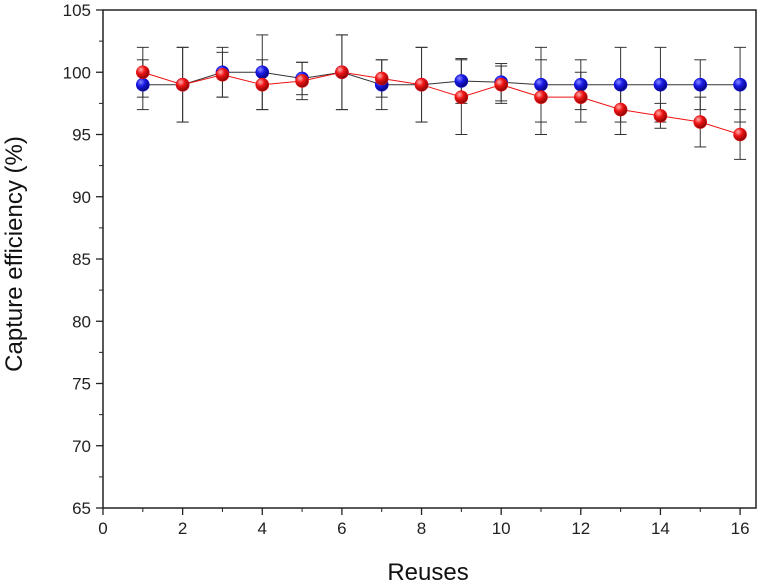 Image resolution: width=759 pixels, height=585 pixels. I want to click on x-tick-label: 8, so click(421, 528).